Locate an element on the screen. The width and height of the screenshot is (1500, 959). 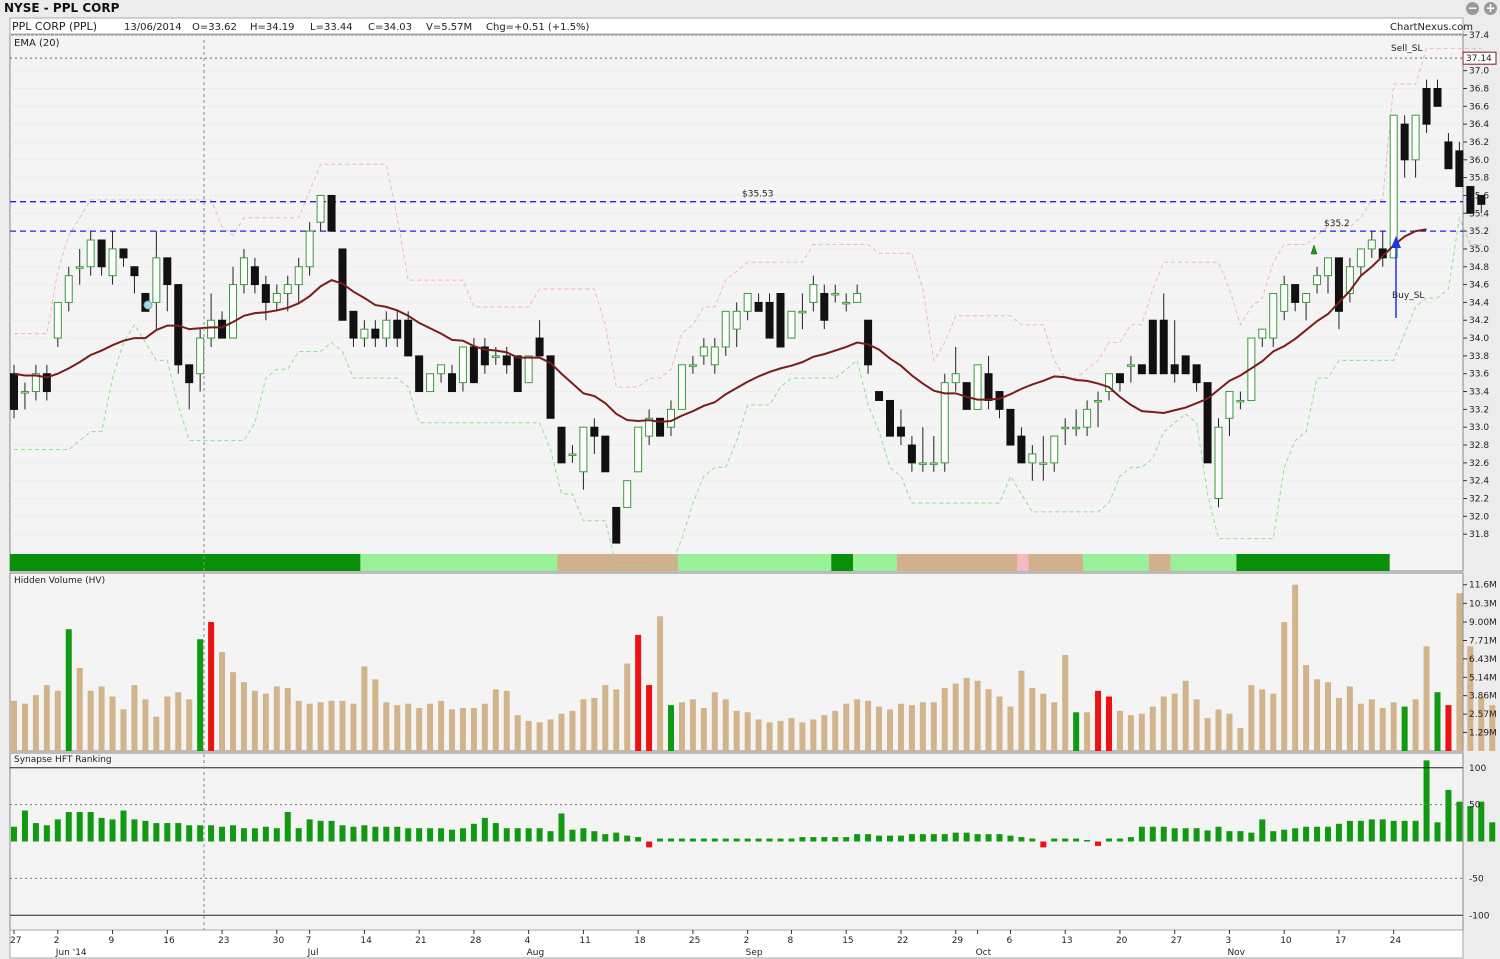
price-tick-label: 37.0 is located at coordinates (1479, 72).